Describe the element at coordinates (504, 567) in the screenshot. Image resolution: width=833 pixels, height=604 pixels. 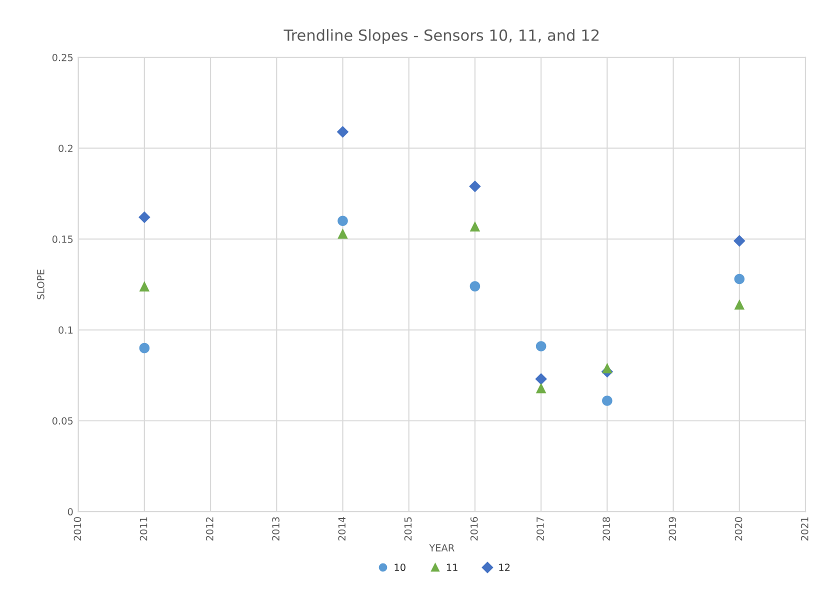
I see `legend-label: 12` at that location.